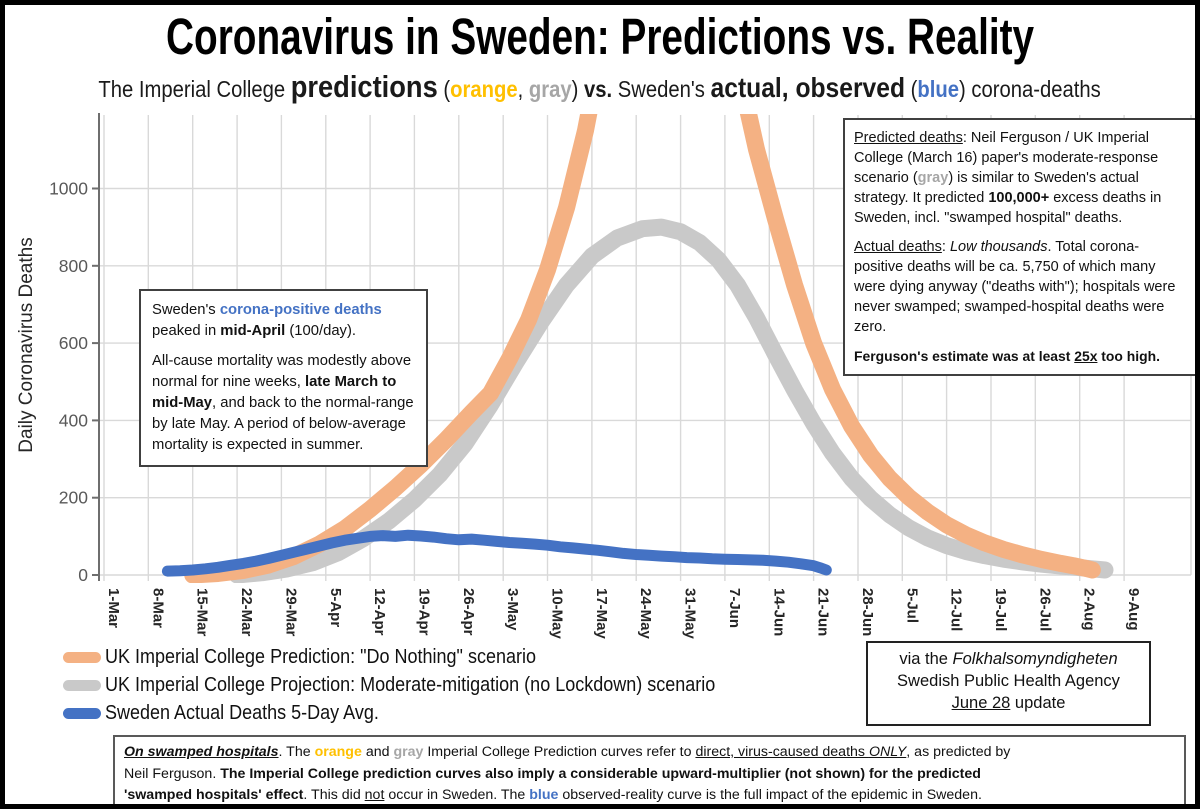 Image resolution: width=1200 pixels, height=809 pixels. What do you see at coordinates (83, 575) in the screenshot?
I see `y-tick-label: 0` at bounding box center [83, 575].